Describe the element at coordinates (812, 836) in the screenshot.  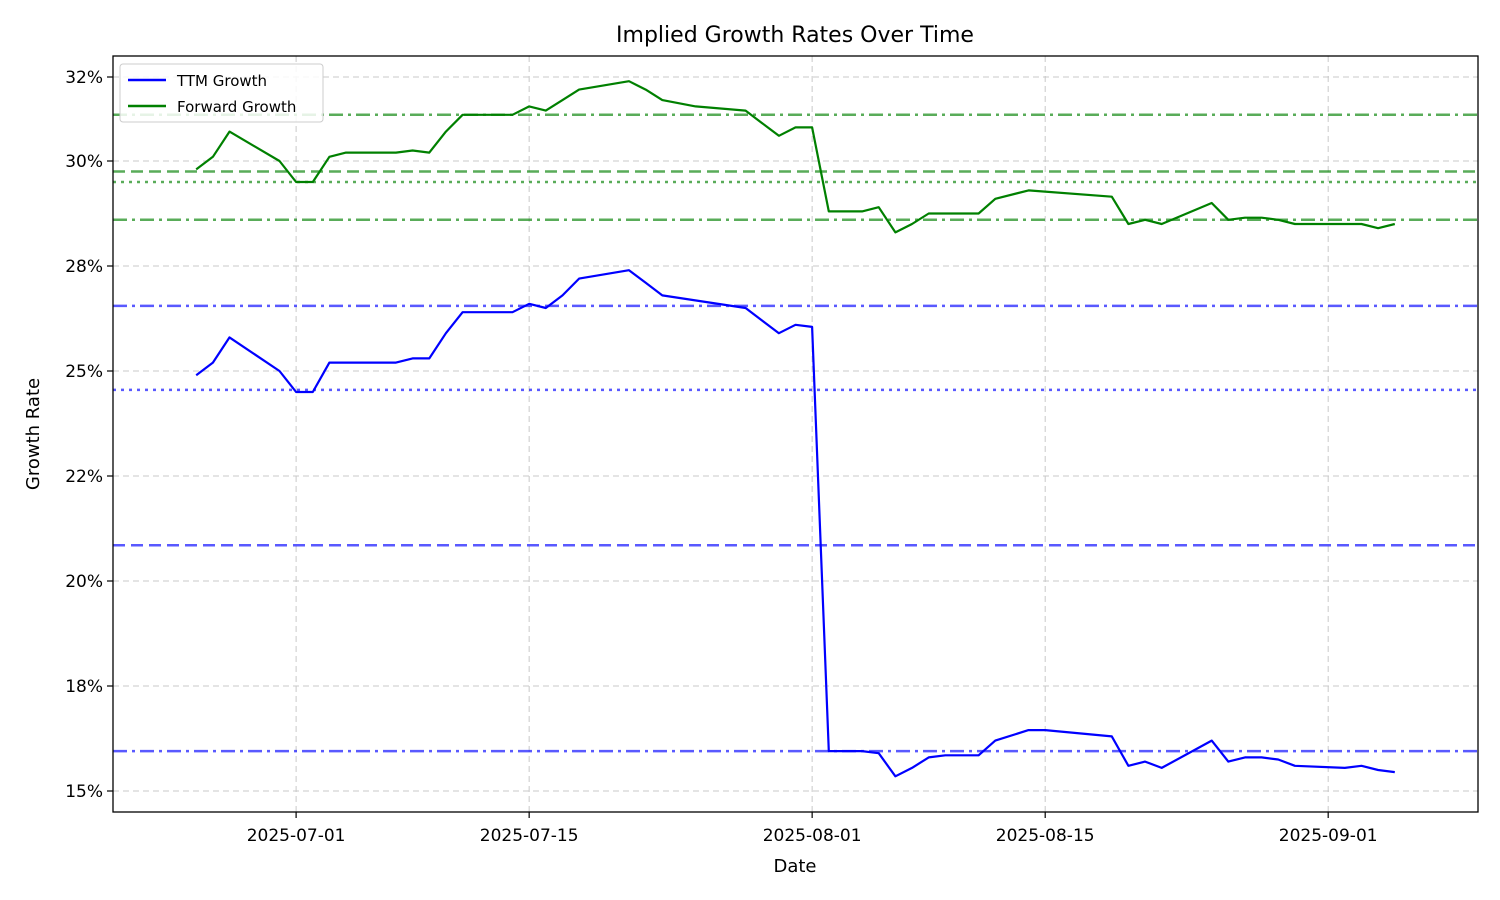
I see `x-tick-label: 2025-08-01` at that location.